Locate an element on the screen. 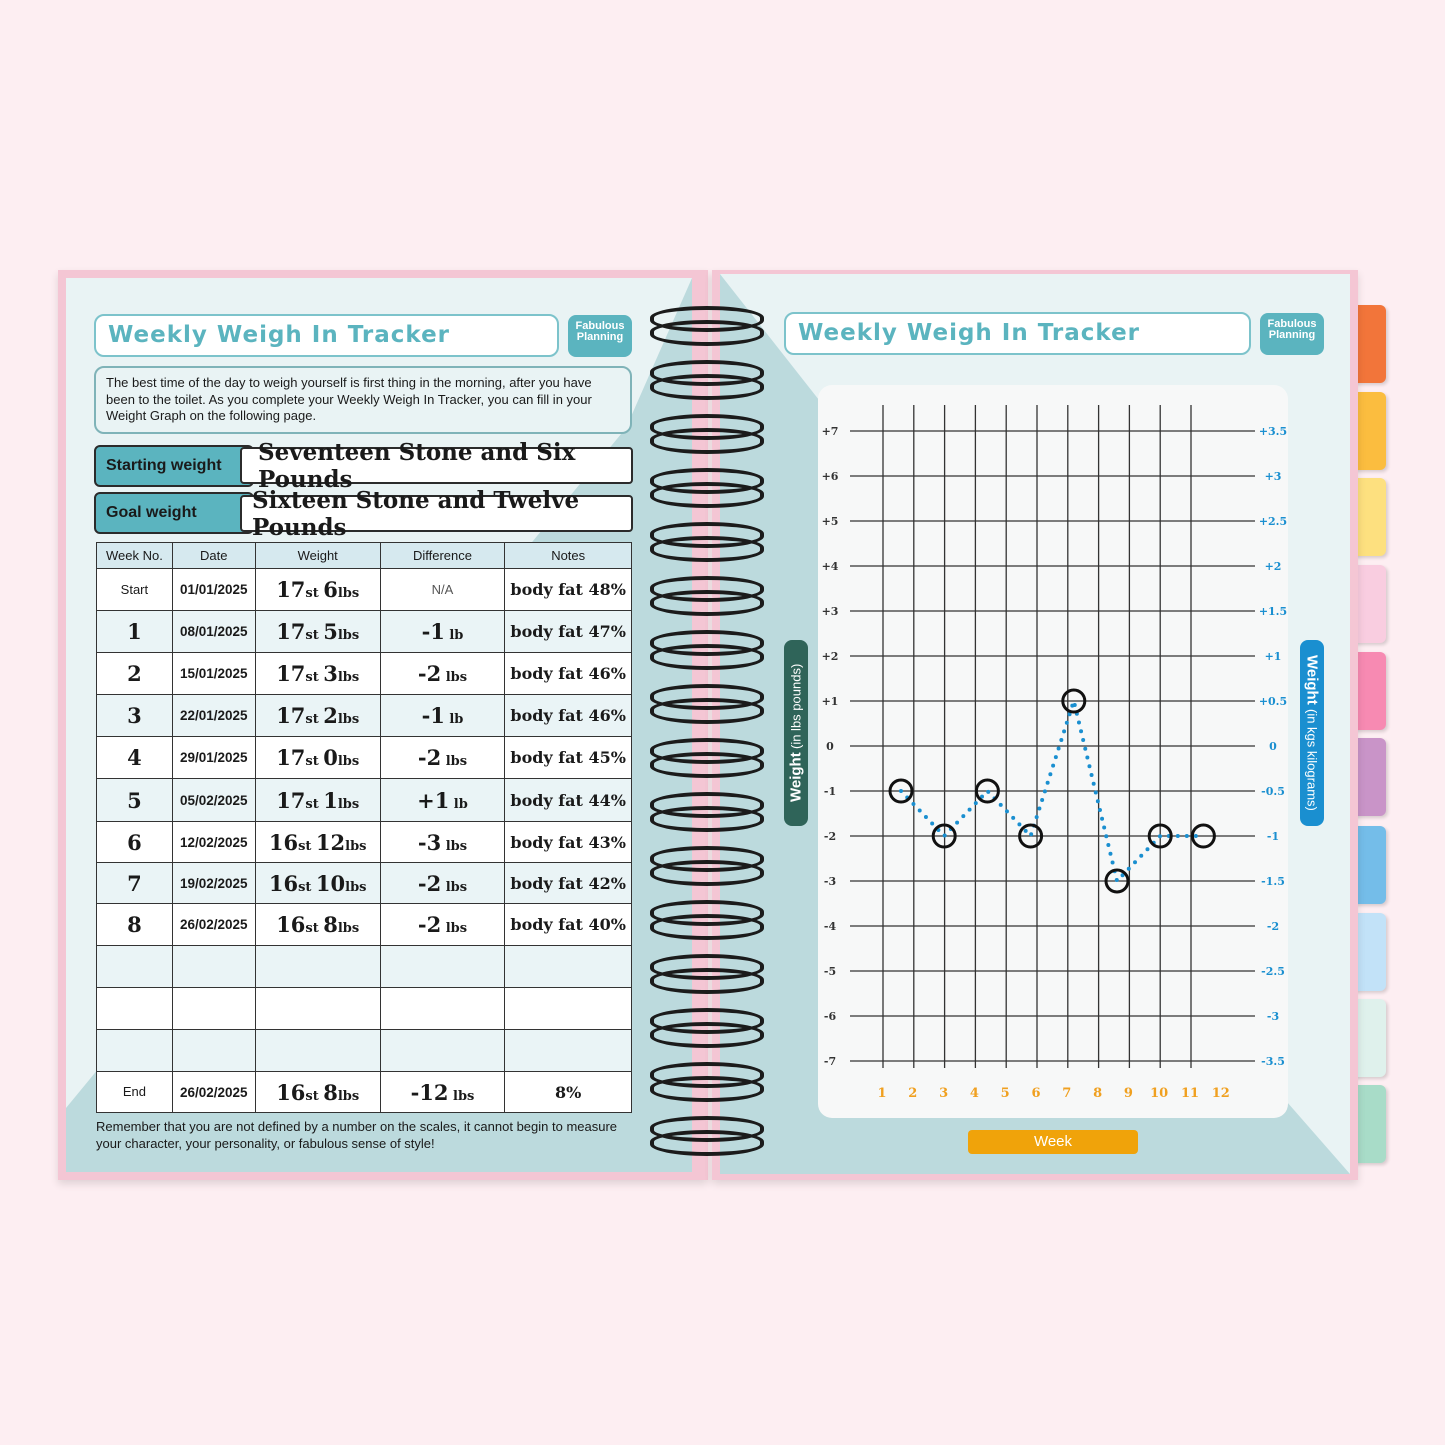 The width and height of the screenshot is (1445, 1445). notes-cell: 8% is located at coordinates (568, 1092).